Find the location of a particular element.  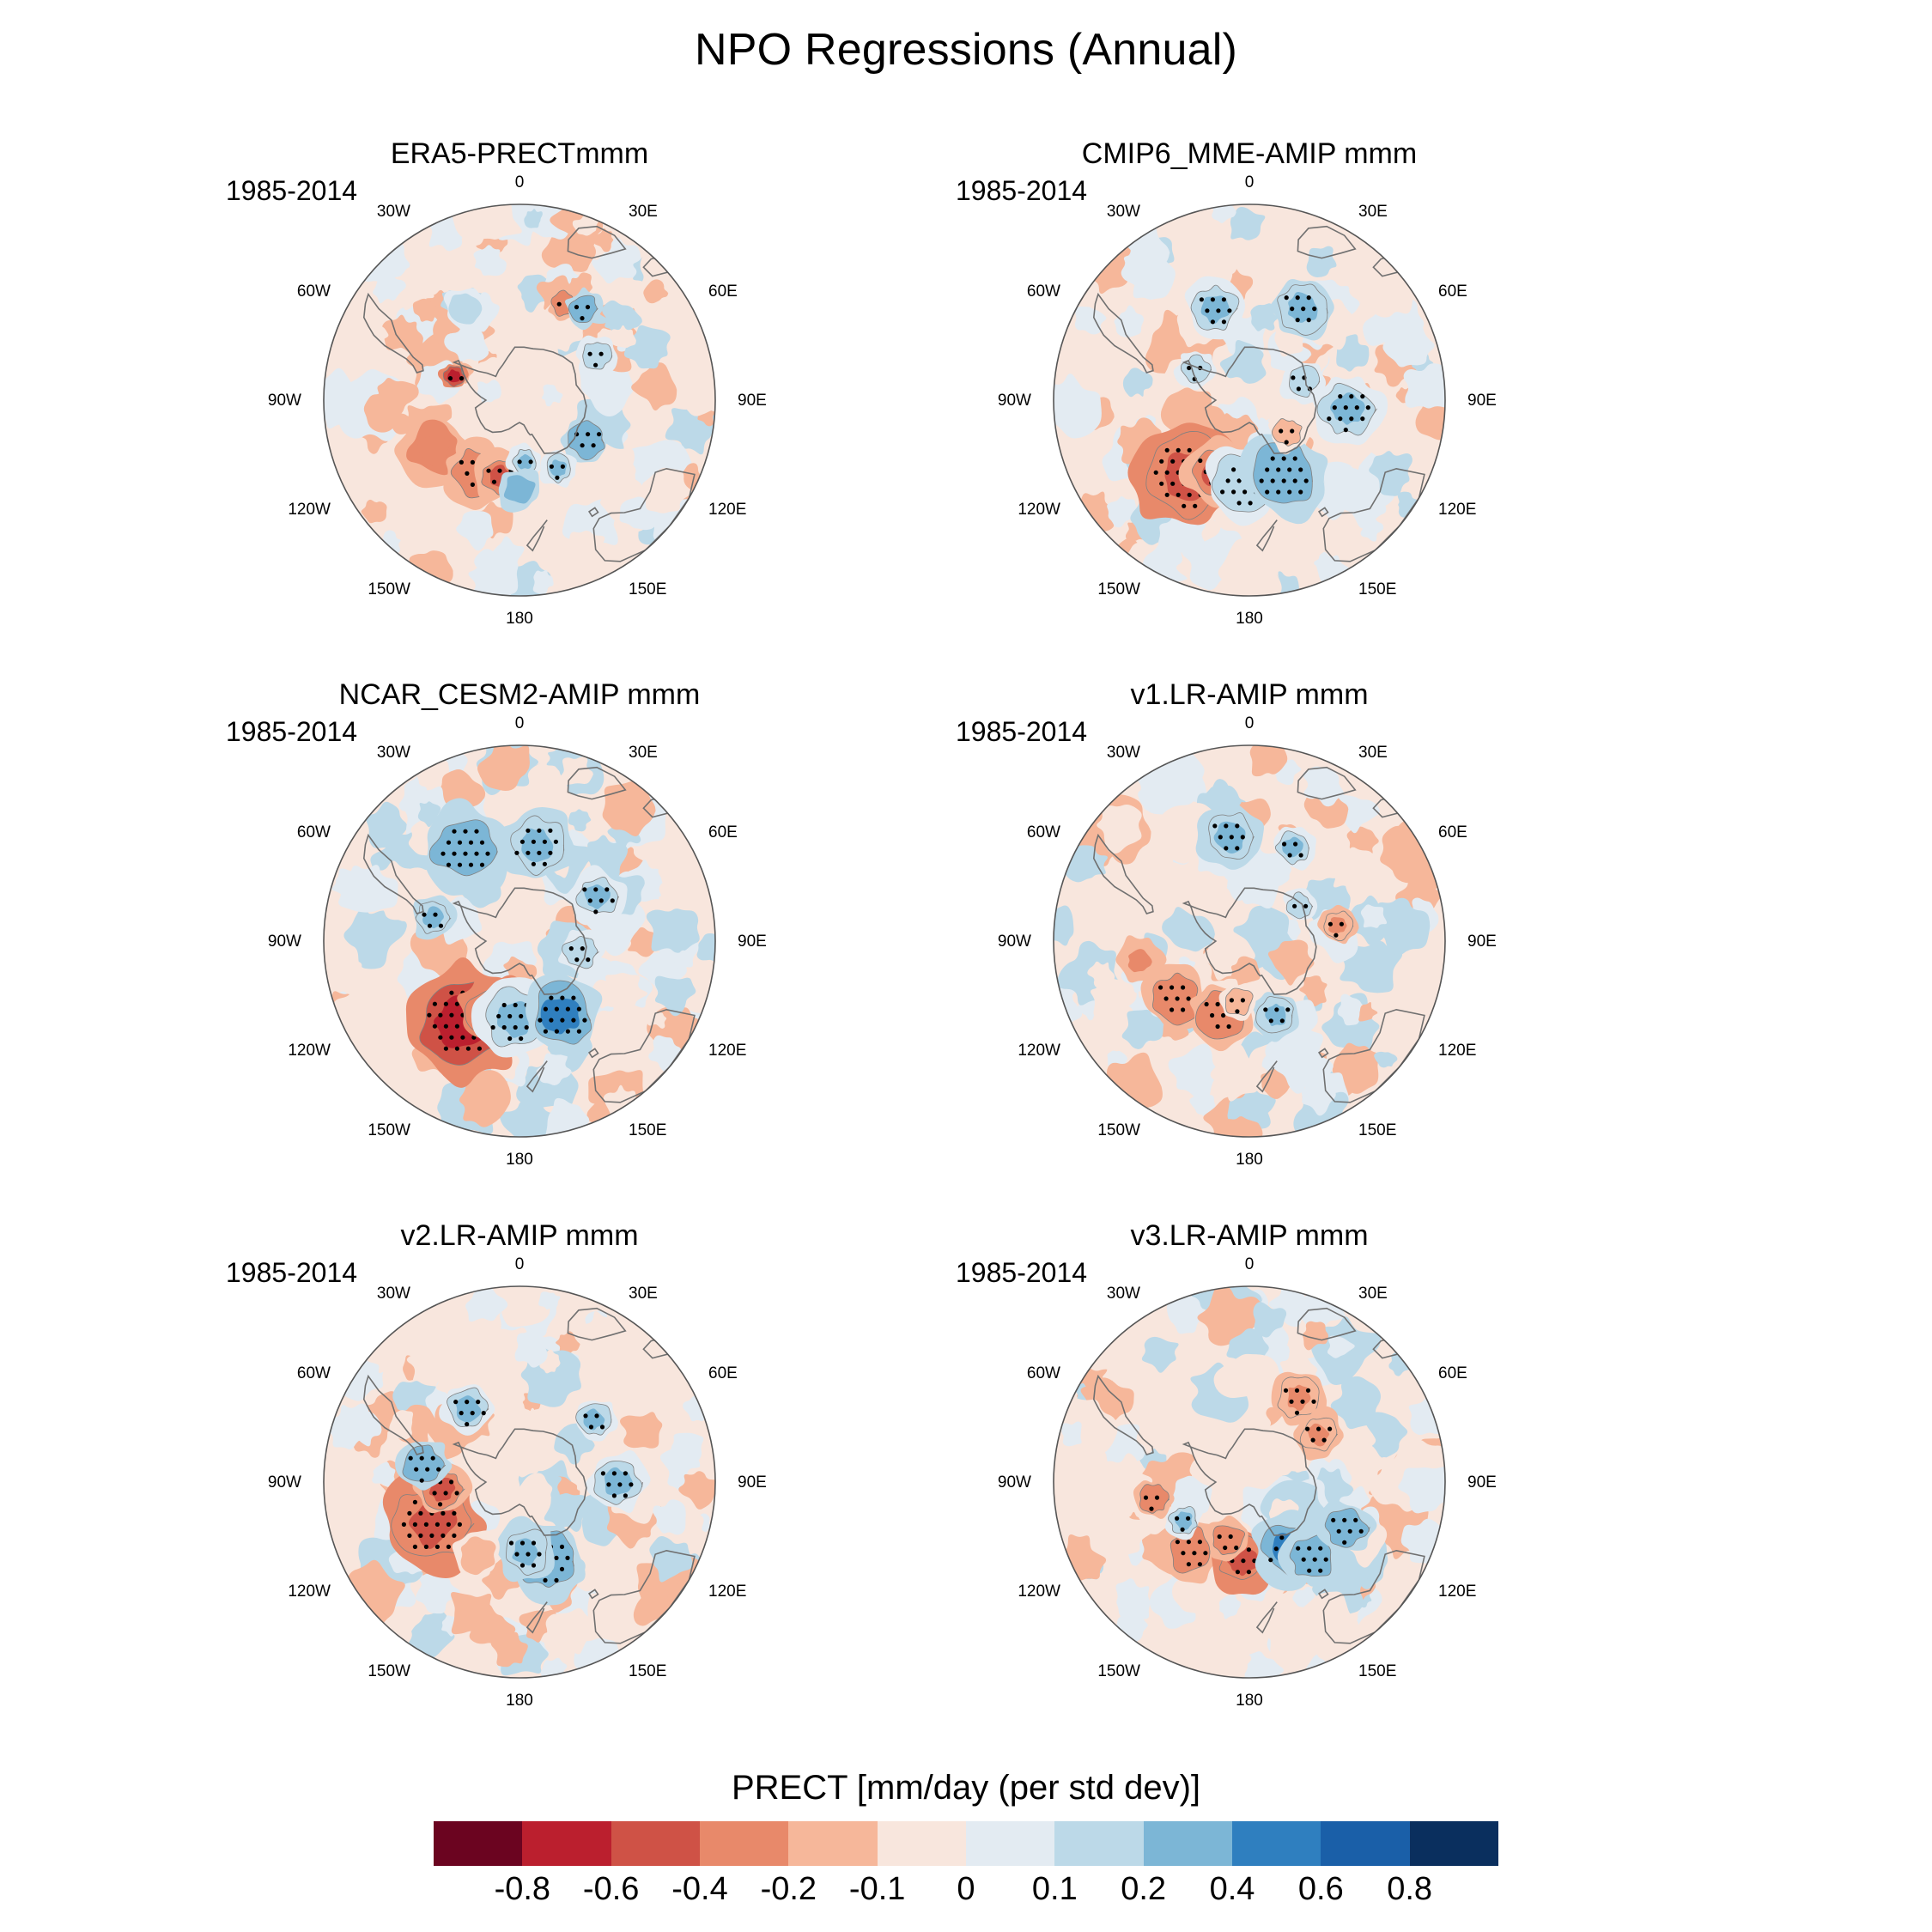

polar-map: 0 30E 60E 90E 120E 150E 180 150W 120W 90W 60W 30W is located at coordinates (1247, 400).